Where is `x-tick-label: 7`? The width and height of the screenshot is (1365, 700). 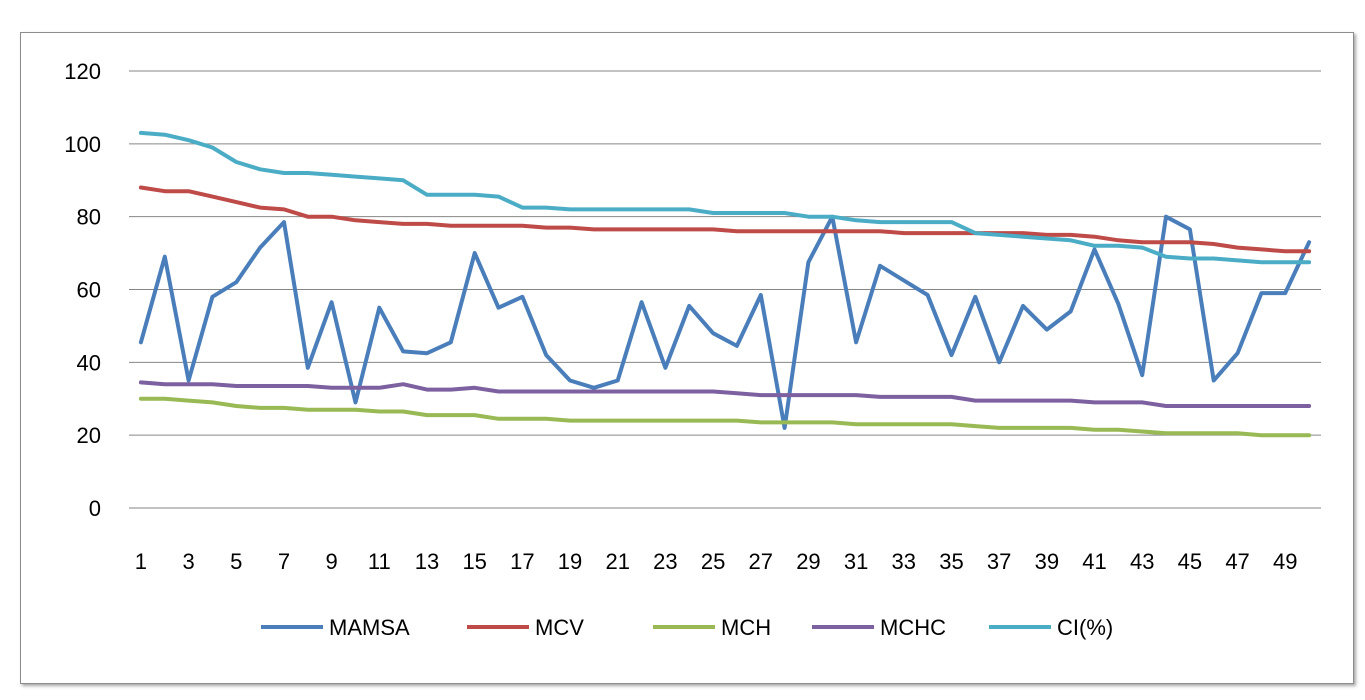 x-tick-label: 7 is located at coordinates (284, 561).